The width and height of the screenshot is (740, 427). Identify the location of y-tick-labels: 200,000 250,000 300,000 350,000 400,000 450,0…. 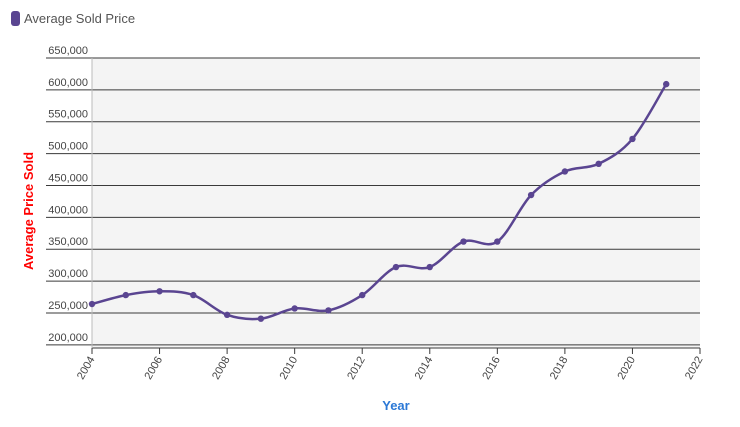
(68, 194).